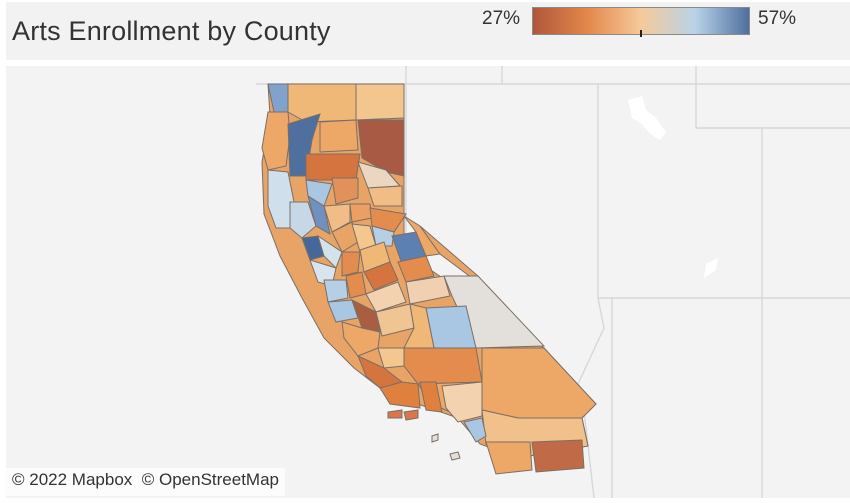  I want to click on map-attribution: © 2022 Mapbox © OpenStreetMap, so click(145, 482).